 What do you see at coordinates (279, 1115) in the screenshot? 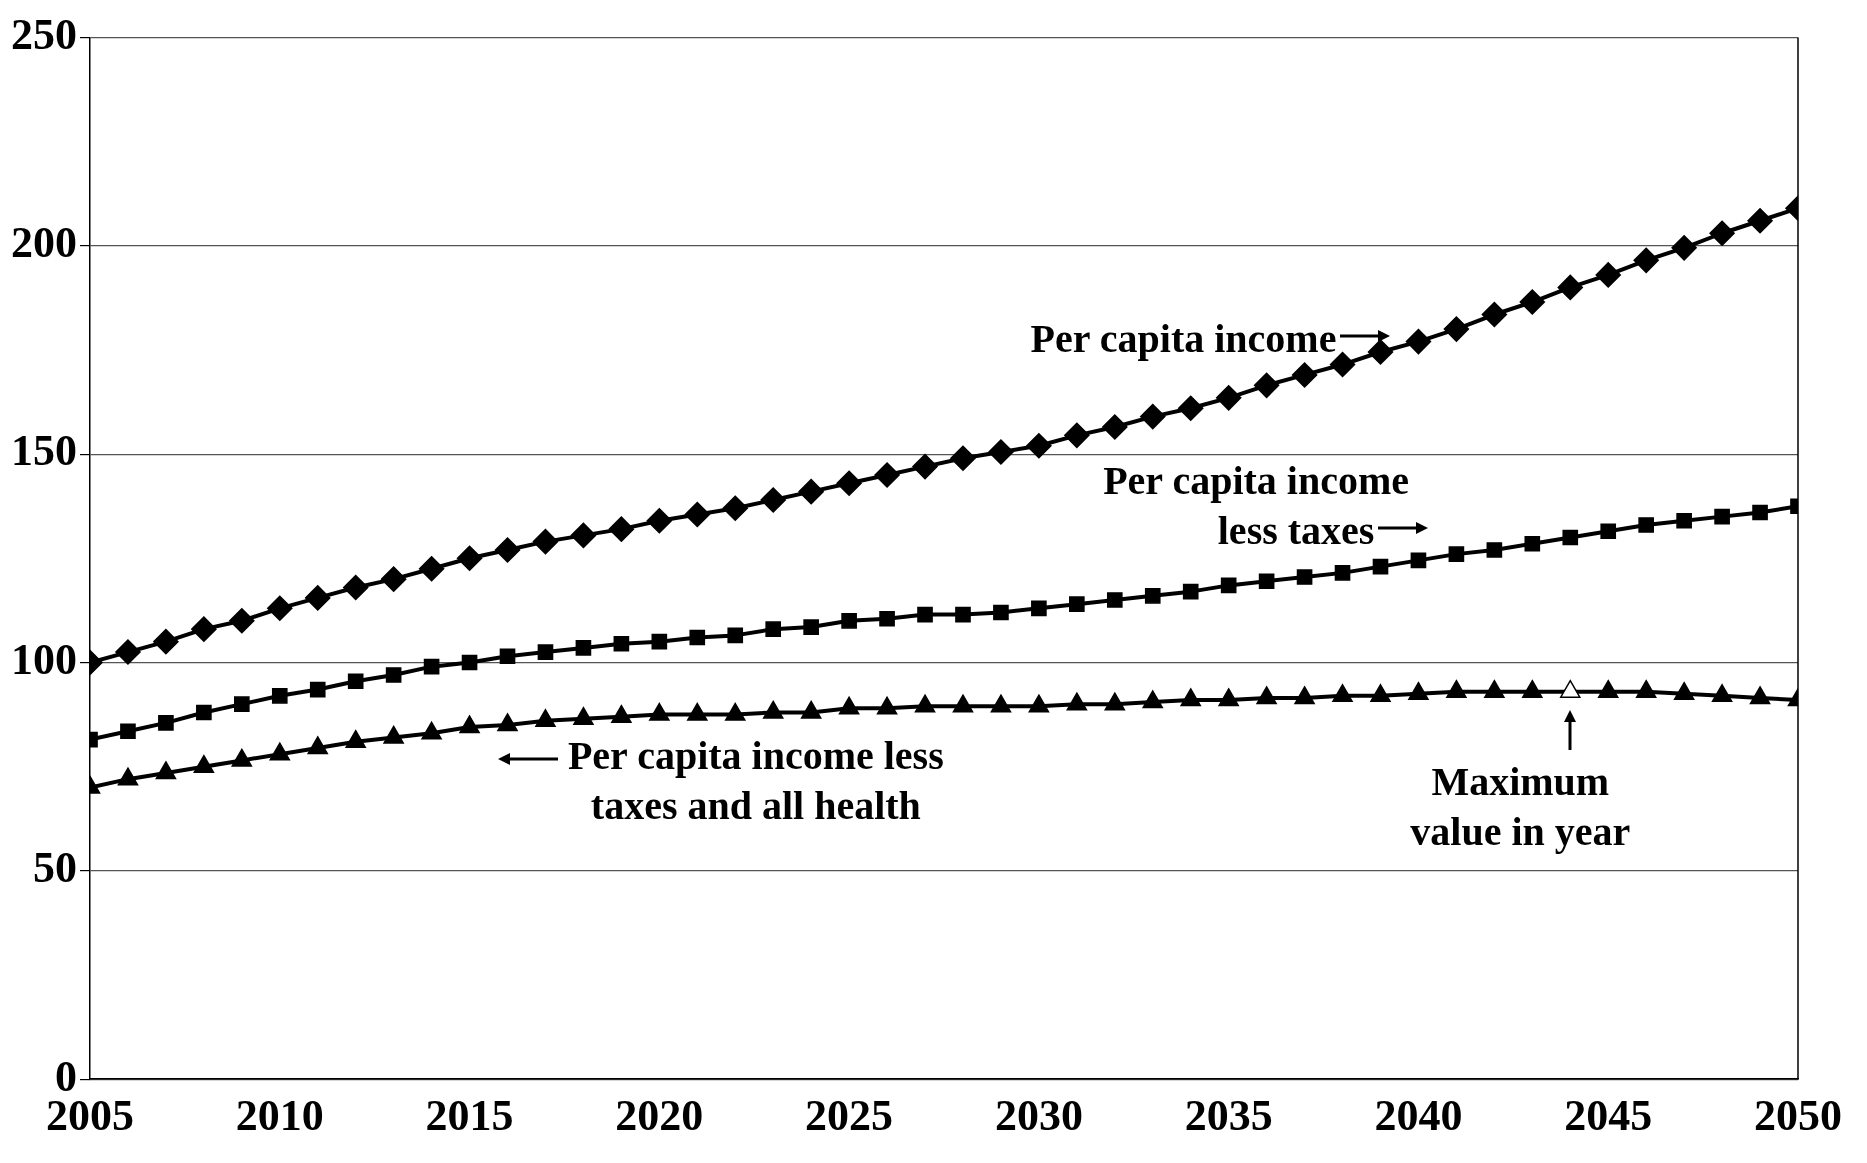
I see `x-tick-label: 2010` at bounding box center [279, 1115].